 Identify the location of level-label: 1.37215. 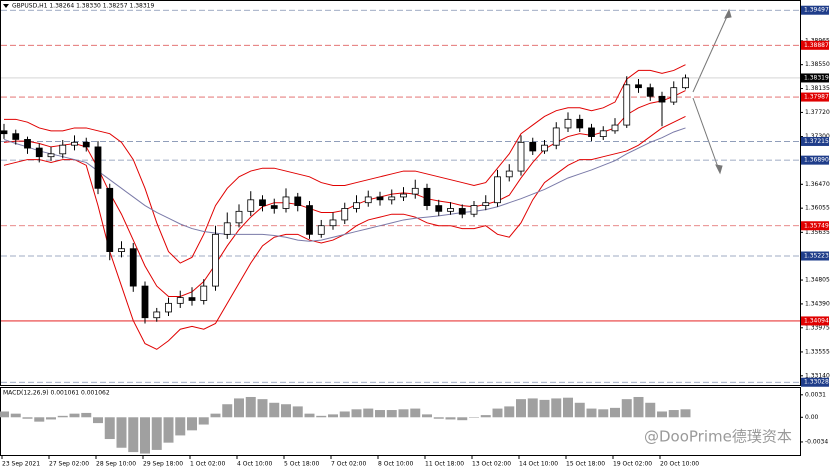
(816, 141).